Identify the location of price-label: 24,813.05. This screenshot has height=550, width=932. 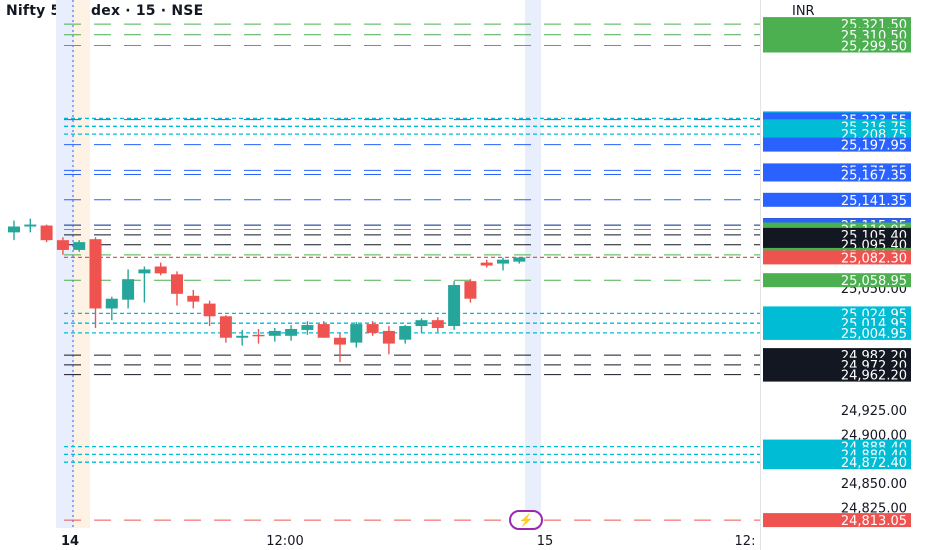
(874, 521).